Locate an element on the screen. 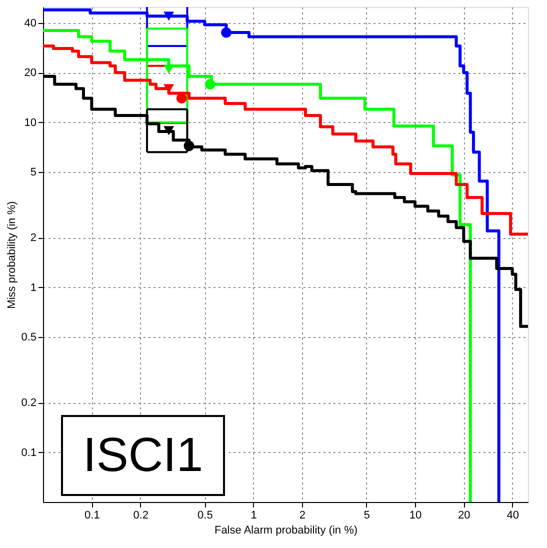 Image resolution: width=547 pixels, height=548 pixels. y-tick-label: 1 is located at coordinates (33, 288).